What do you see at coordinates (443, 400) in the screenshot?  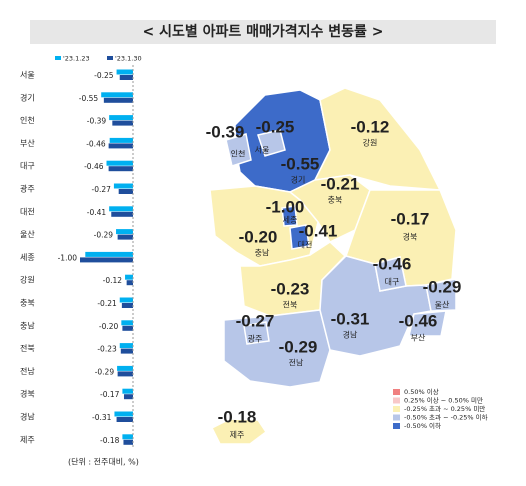 I see `map-legend-label: 0.25% 이상 ~ 0.50% 미만` at bounding box center [443, 400].